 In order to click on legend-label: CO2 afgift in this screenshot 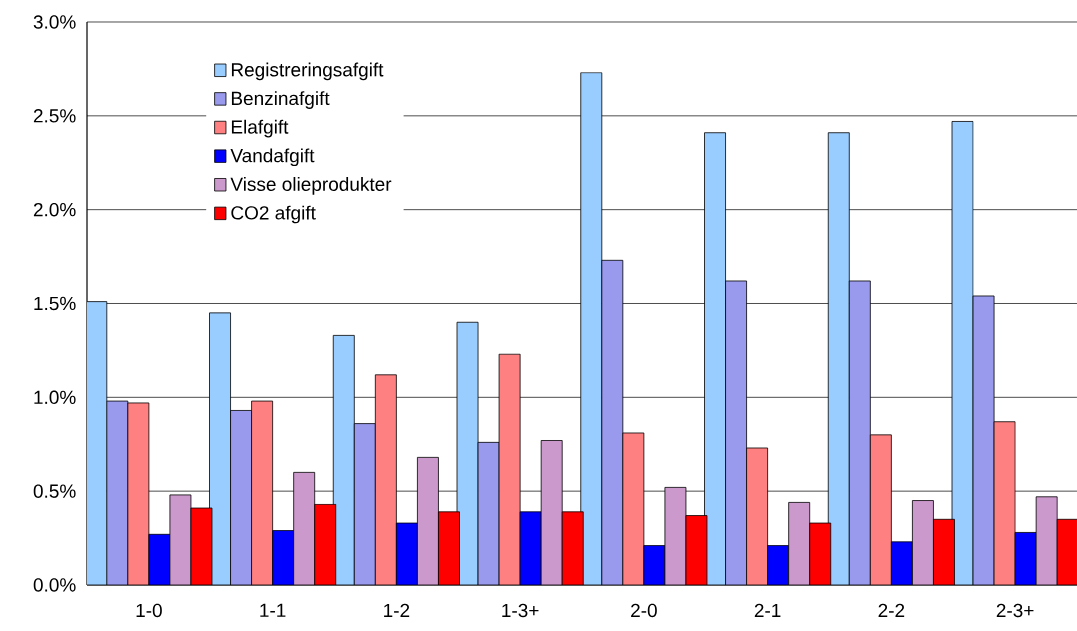, I will do `click(273, 214)`.